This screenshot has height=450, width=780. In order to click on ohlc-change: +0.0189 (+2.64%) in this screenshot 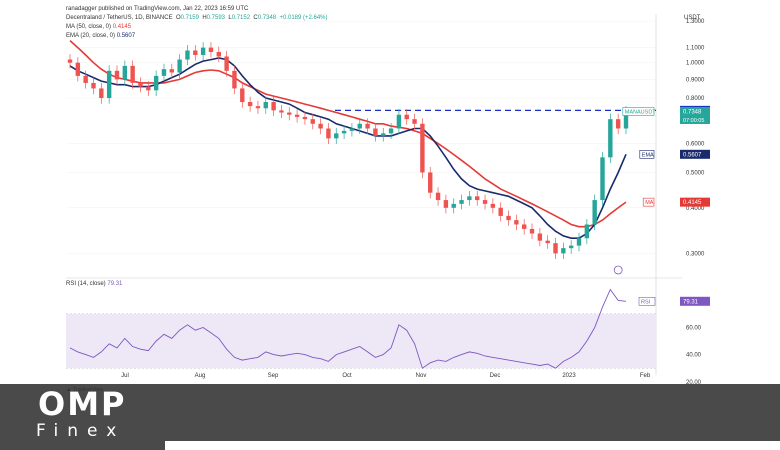, I will do `click(303, 18)`.